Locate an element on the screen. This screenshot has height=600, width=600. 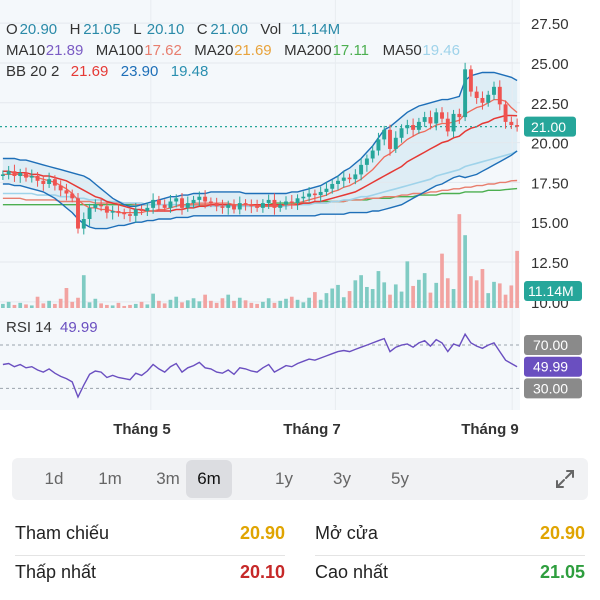
price-tick-label: 17.50 is located at coordinates (550, 183).